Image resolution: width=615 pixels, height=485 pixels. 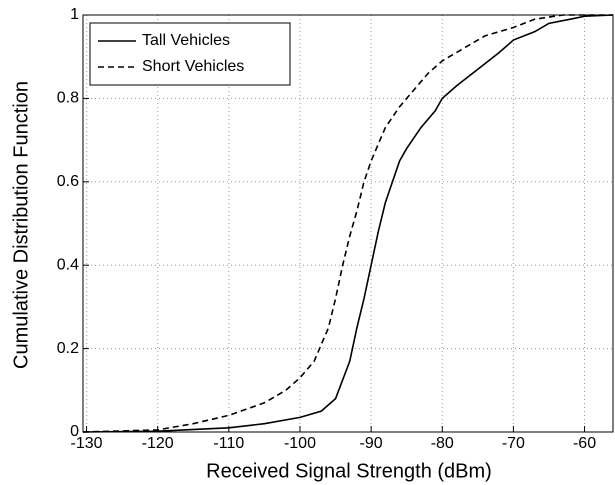 What do you see at coordinates (513, 443) in the screenshot?
I see `x-tick-label: -70` at bounding box center [513, 443].